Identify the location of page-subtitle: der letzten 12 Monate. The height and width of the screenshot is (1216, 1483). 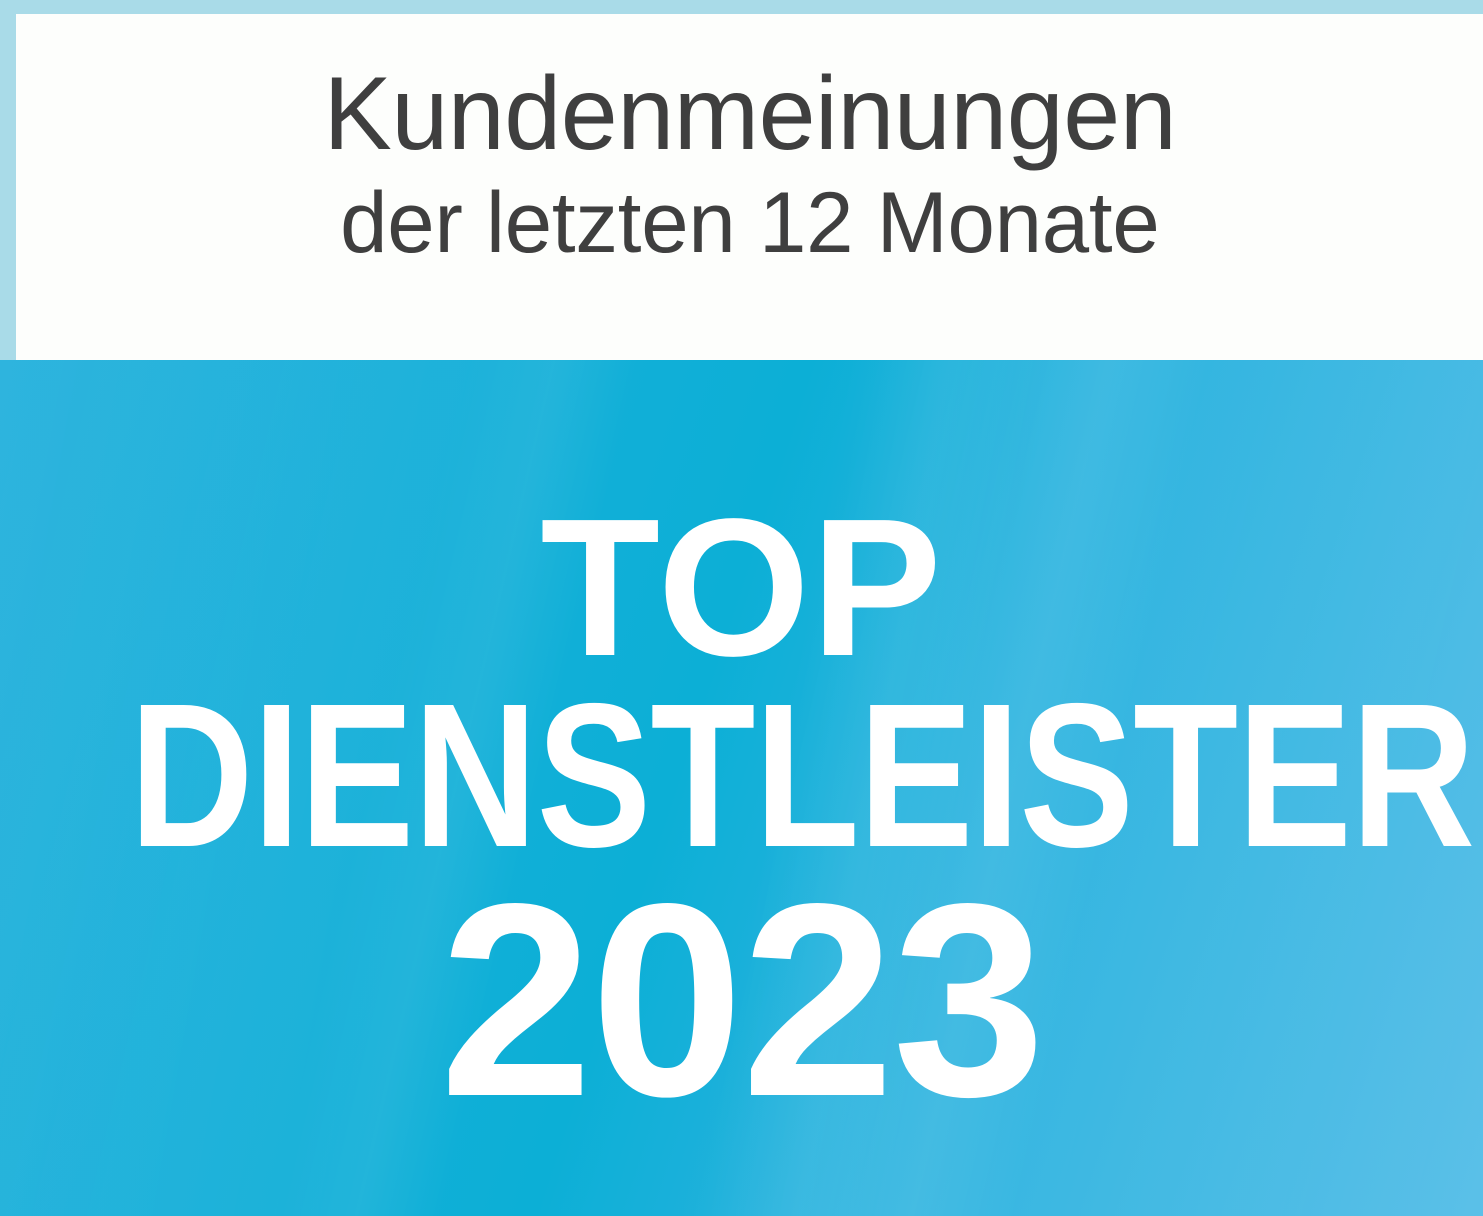
(749, 223).